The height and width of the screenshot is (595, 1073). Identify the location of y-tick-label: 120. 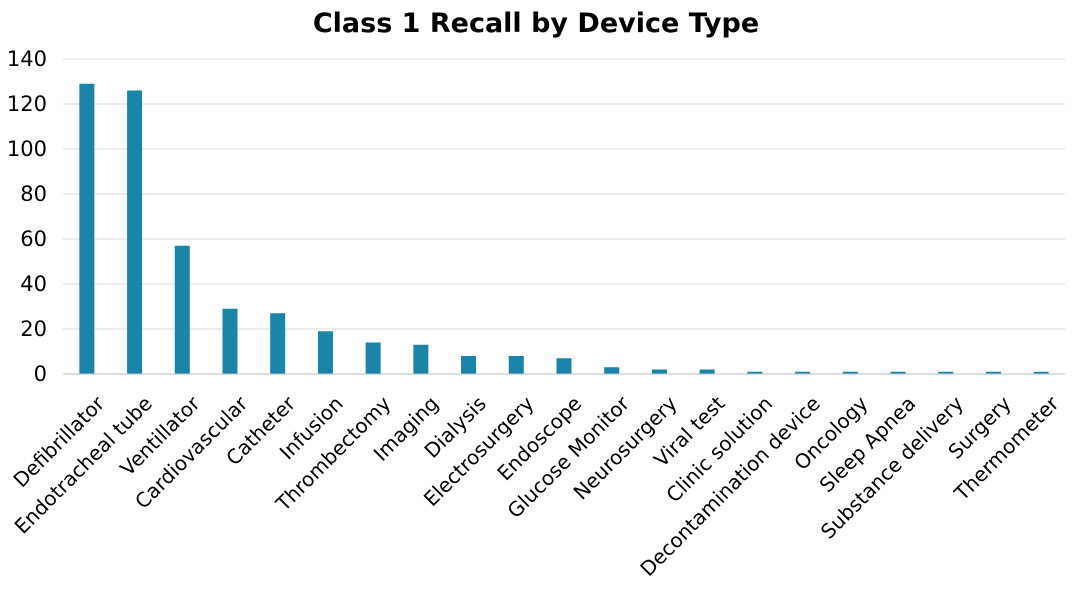
(27, 104).